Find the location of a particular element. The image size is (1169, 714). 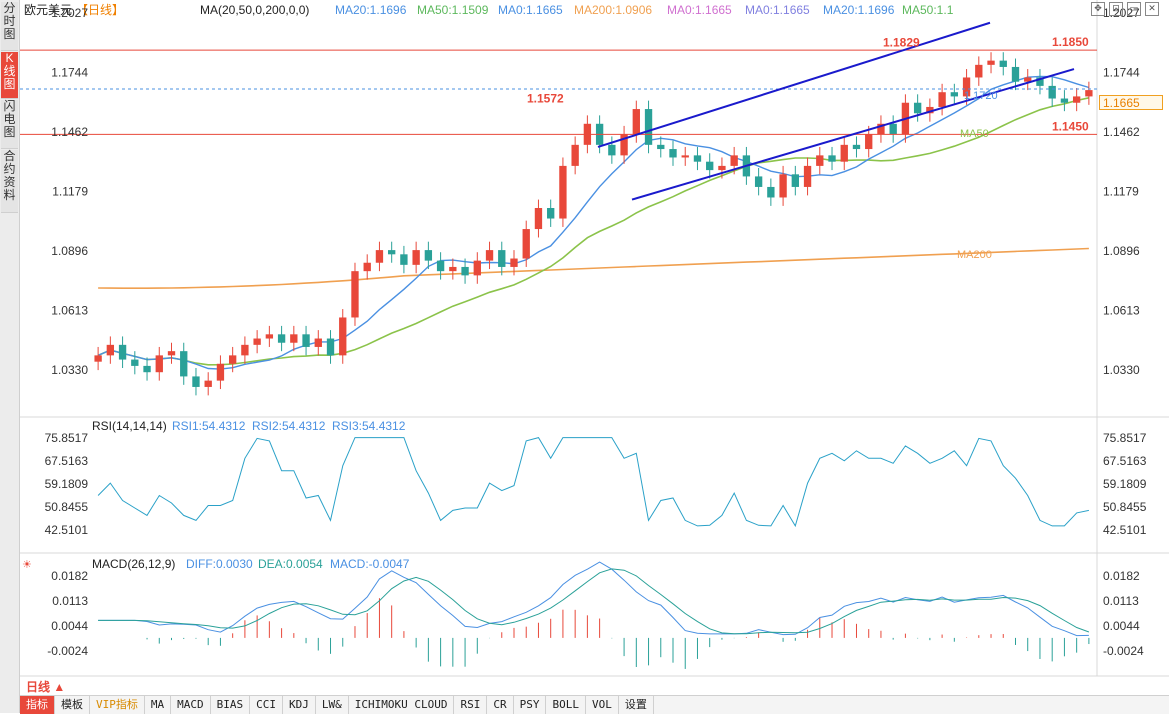

price-tick-left: 1.2027 is located at coordinates (69, 13).